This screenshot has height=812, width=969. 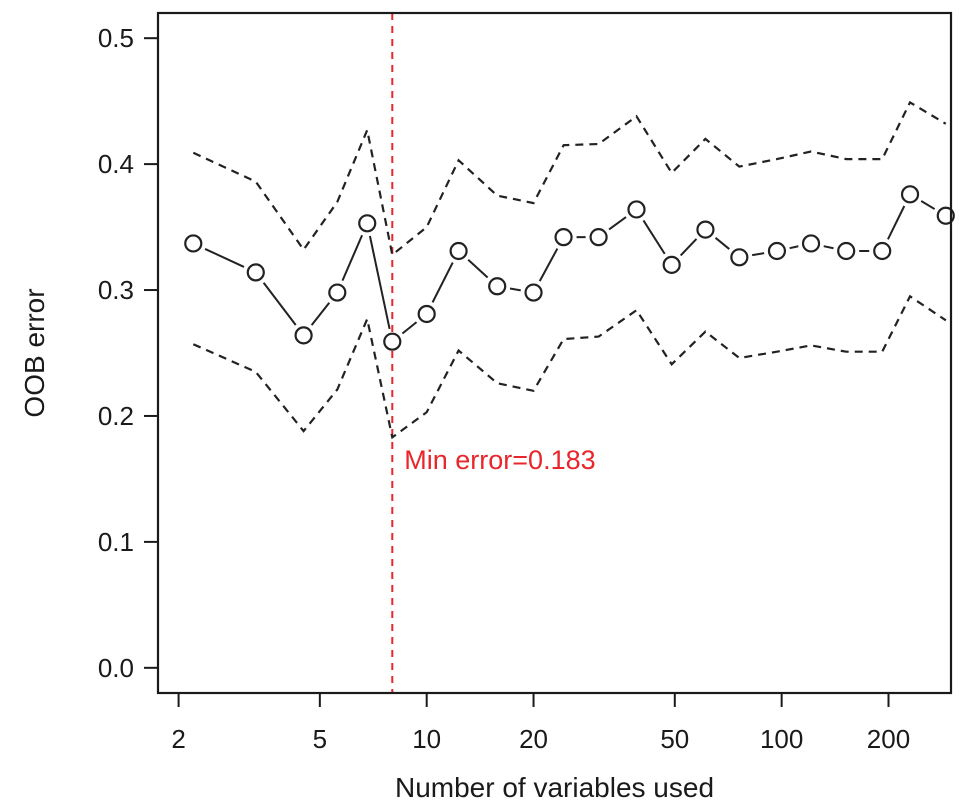 I want to click on lower-bound-line, so click(x=569, y=367).